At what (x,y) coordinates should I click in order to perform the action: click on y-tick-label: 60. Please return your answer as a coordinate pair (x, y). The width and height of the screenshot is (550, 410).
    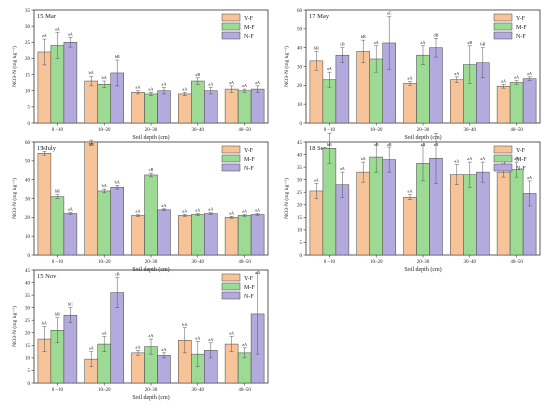
    Looking at the image, I should click on (28, 143).